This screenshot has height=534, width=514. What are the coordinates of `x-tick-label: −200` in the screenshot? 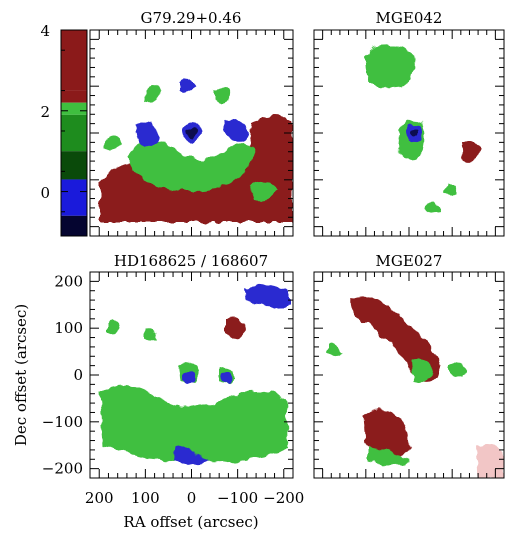 It's located at (283, 498).